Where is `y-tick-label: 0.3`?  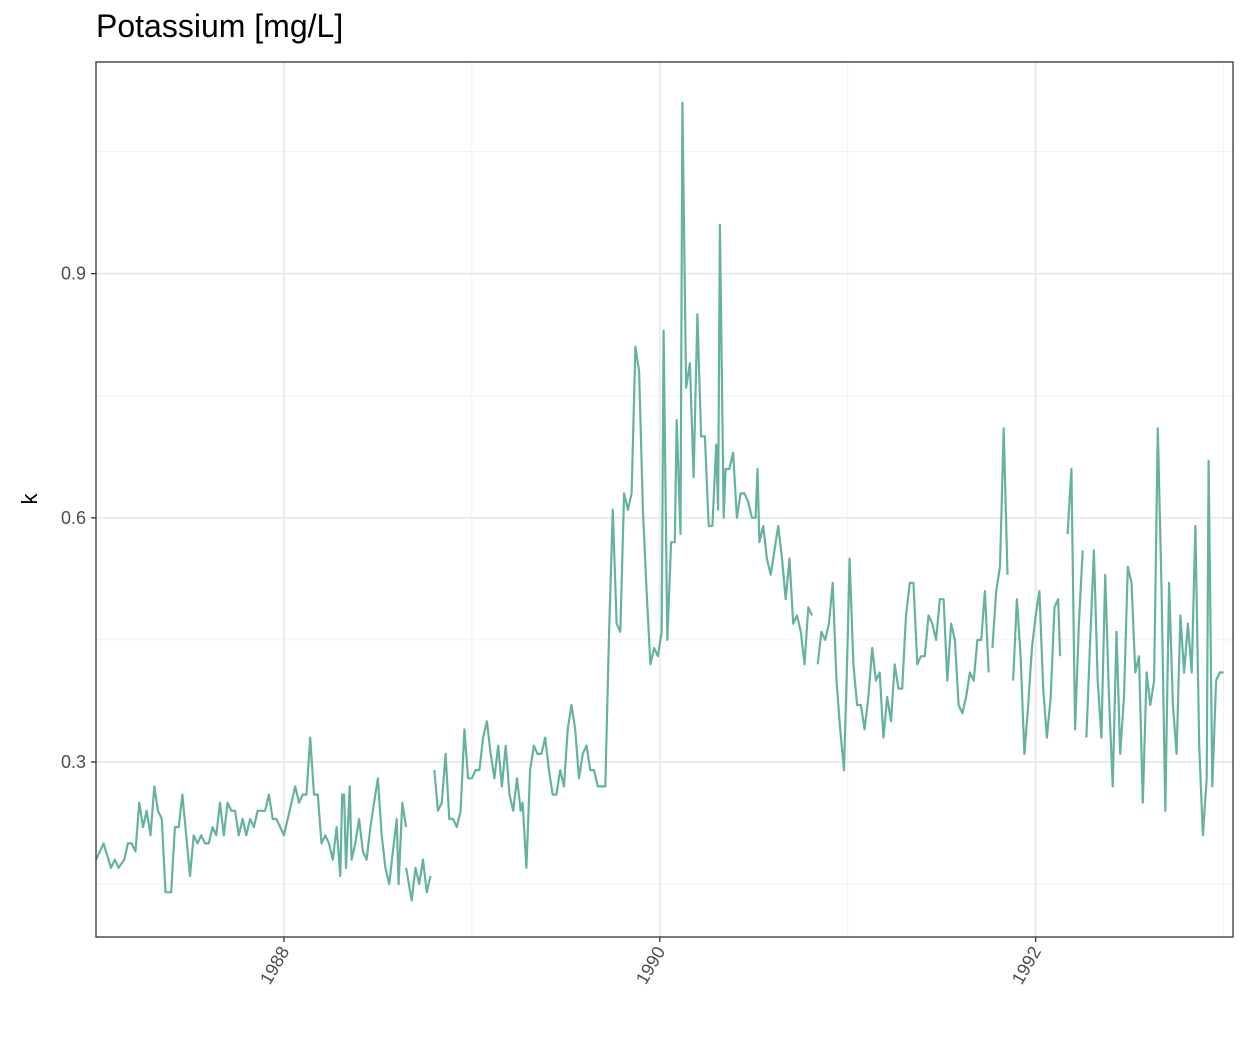
y-tick-label: 0.3 is located at coordinates (73, 762).